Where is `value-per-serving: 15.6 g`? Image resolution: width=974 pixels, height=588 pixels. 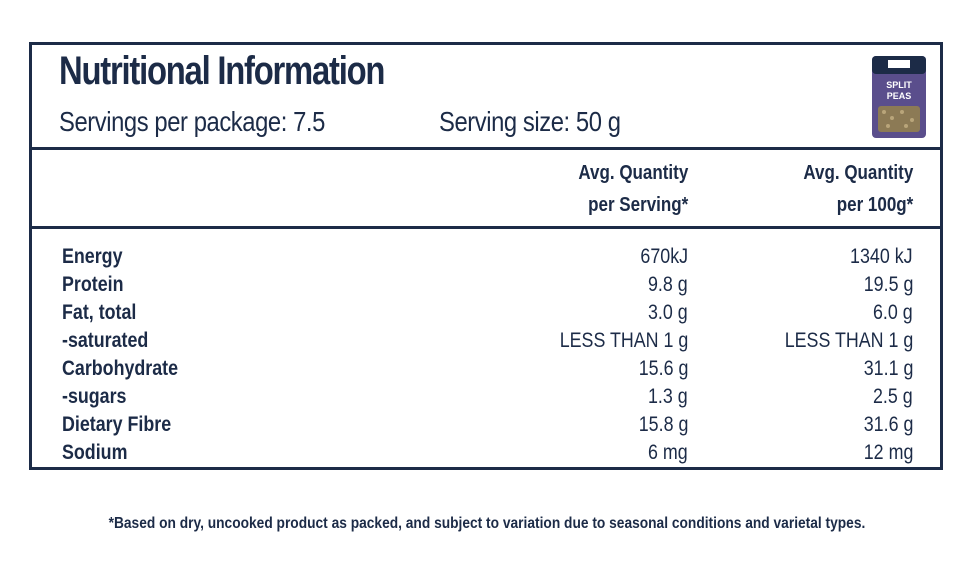
value-per-serving: 15.6 g is located at coordinates (663, 368).